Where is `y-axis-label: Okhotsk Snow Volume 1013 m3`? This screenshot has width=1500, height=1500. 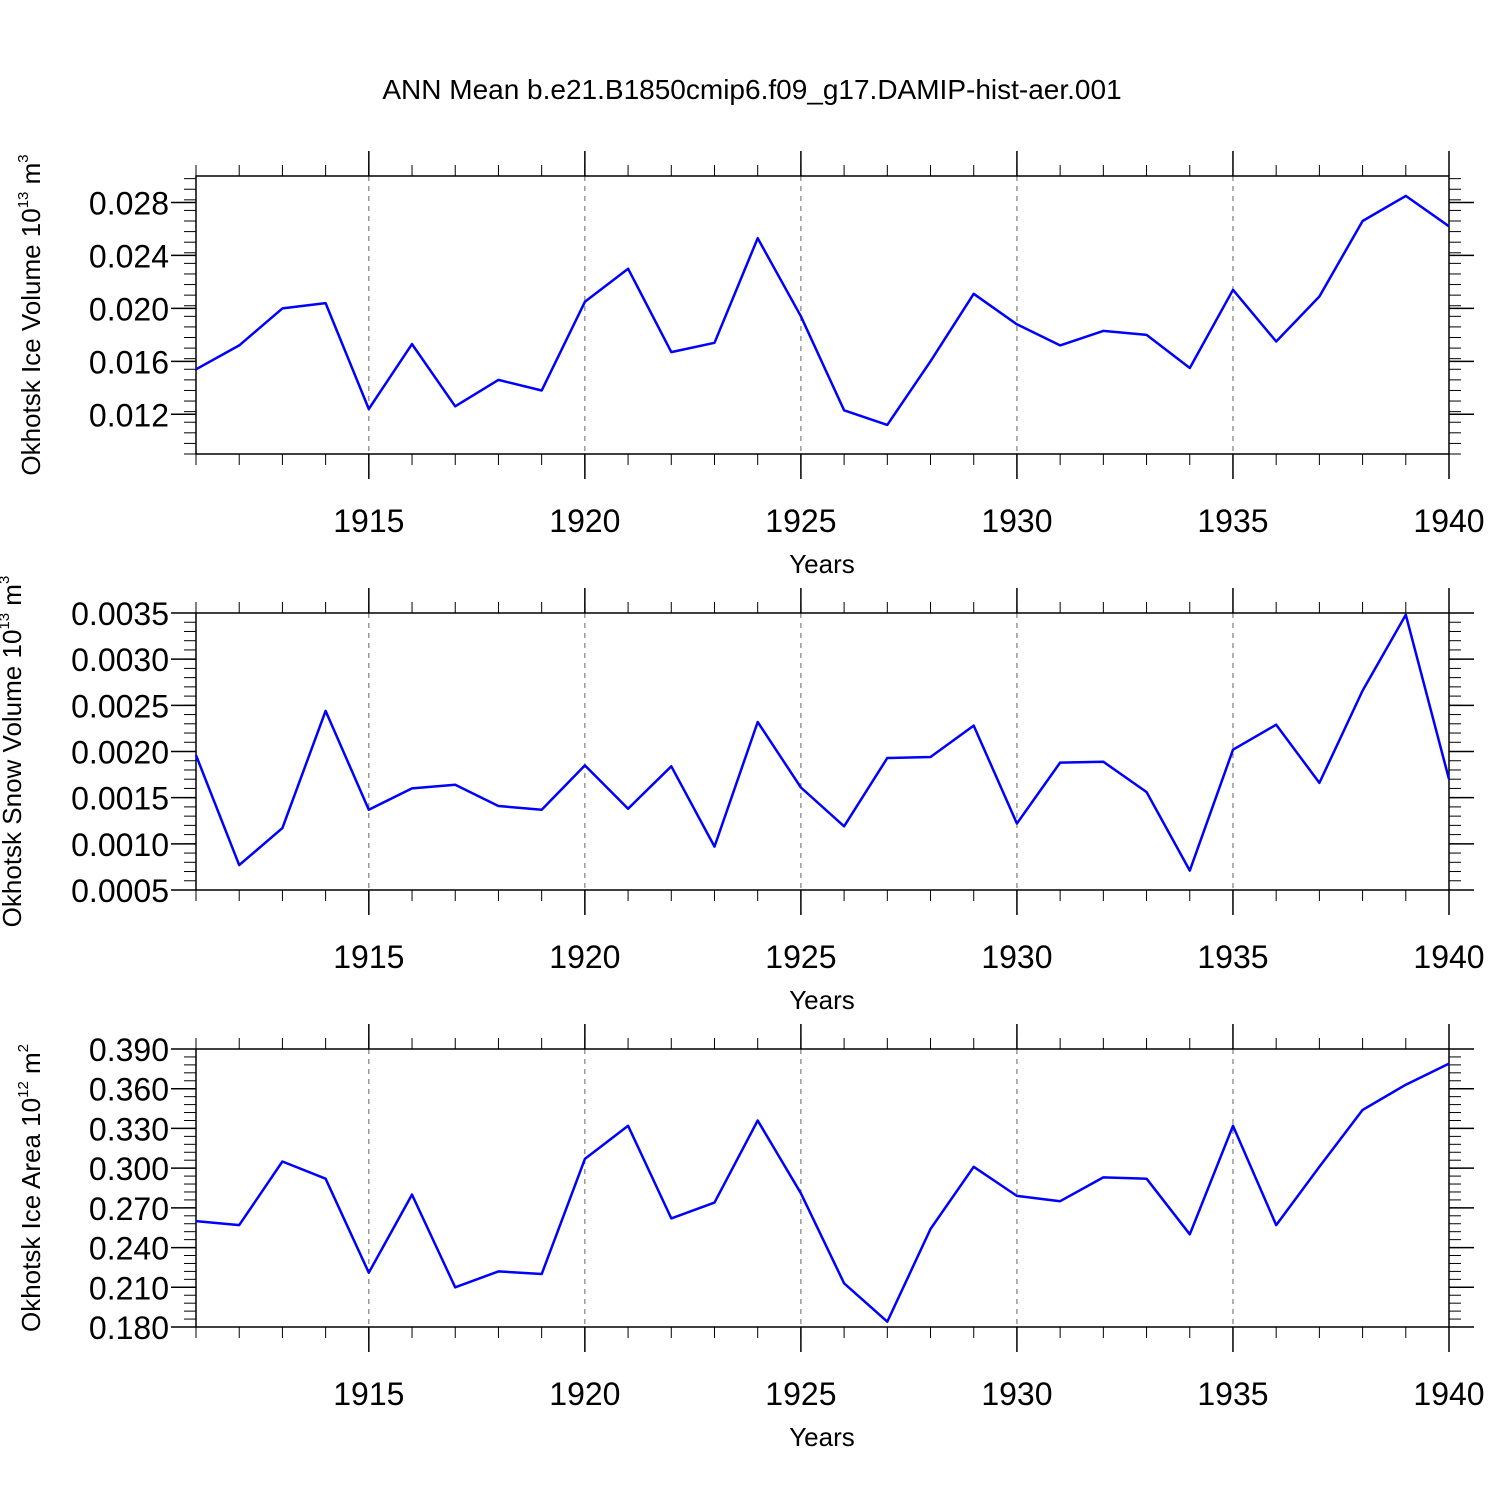
y-axis-label: Okhotsk Snow Volume 1013 m3 is located at coordinates (13, 752).